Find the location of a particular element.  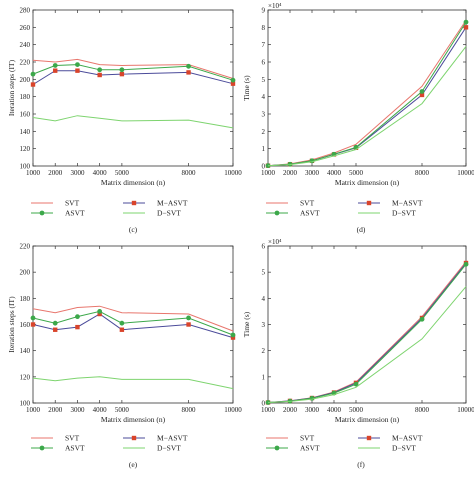

y-tick-label: 140 is located at coordinates (25, 132).